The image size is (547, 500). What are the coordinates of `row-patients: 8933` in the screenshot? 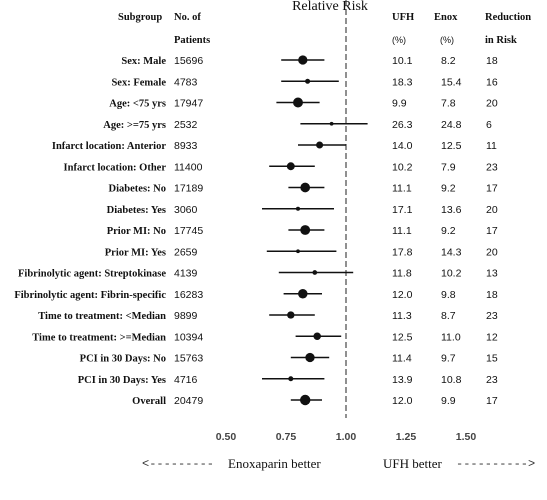 It's located at (186, 146).